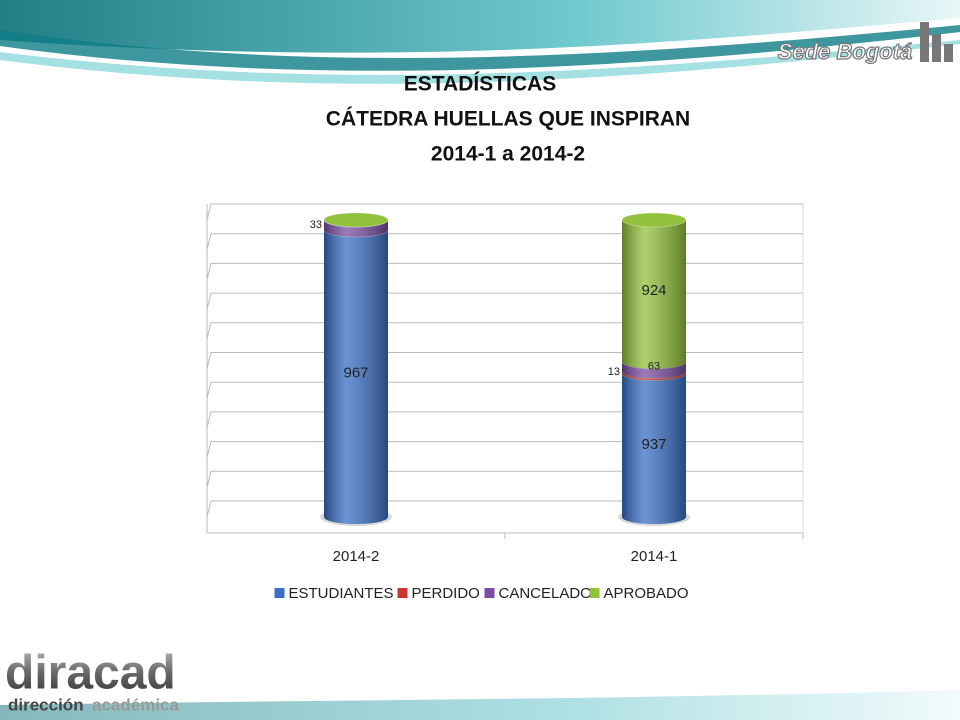 This screenshot has width=960, height=720. What do you see at coordinates (135, 704) in the screenshot?
I see `footer-logo-sub: académica` at bounding box center [135, 704].